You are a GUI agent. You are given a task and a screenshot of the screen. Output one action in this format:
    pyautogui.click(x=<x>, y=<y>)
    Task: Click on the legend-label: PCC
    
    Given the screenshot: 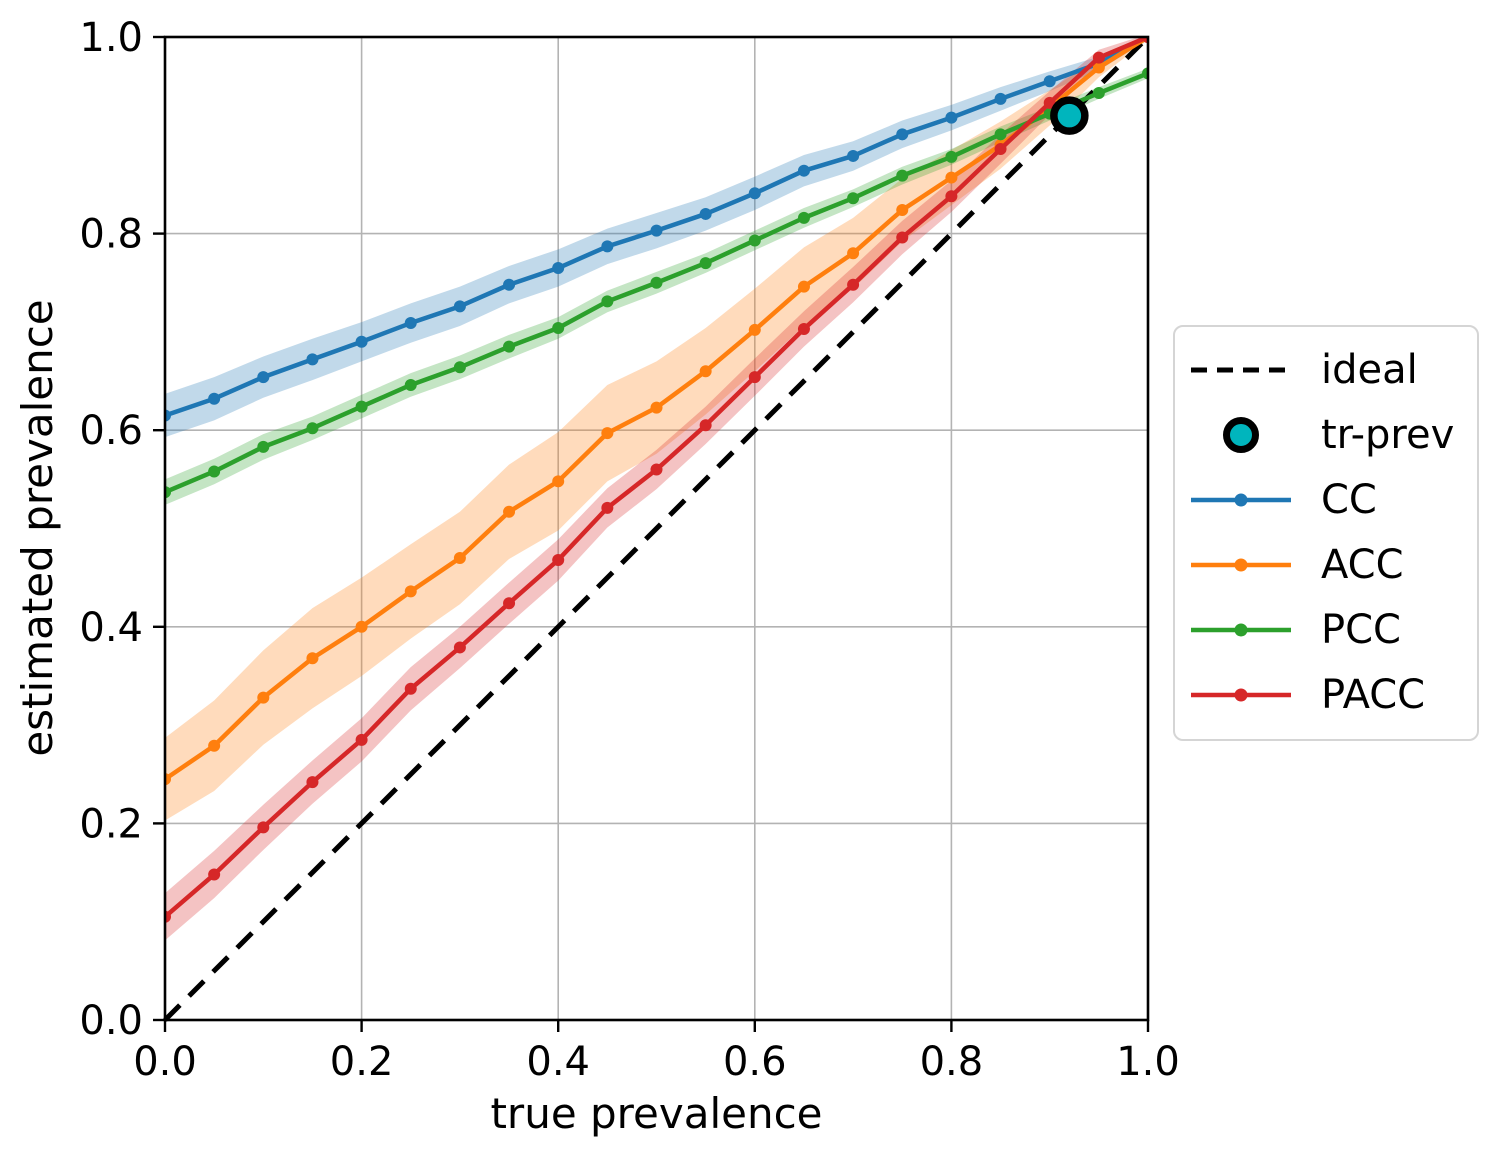 What is the action you would take?
    pyautogui.click(x=1361, y=629)
    